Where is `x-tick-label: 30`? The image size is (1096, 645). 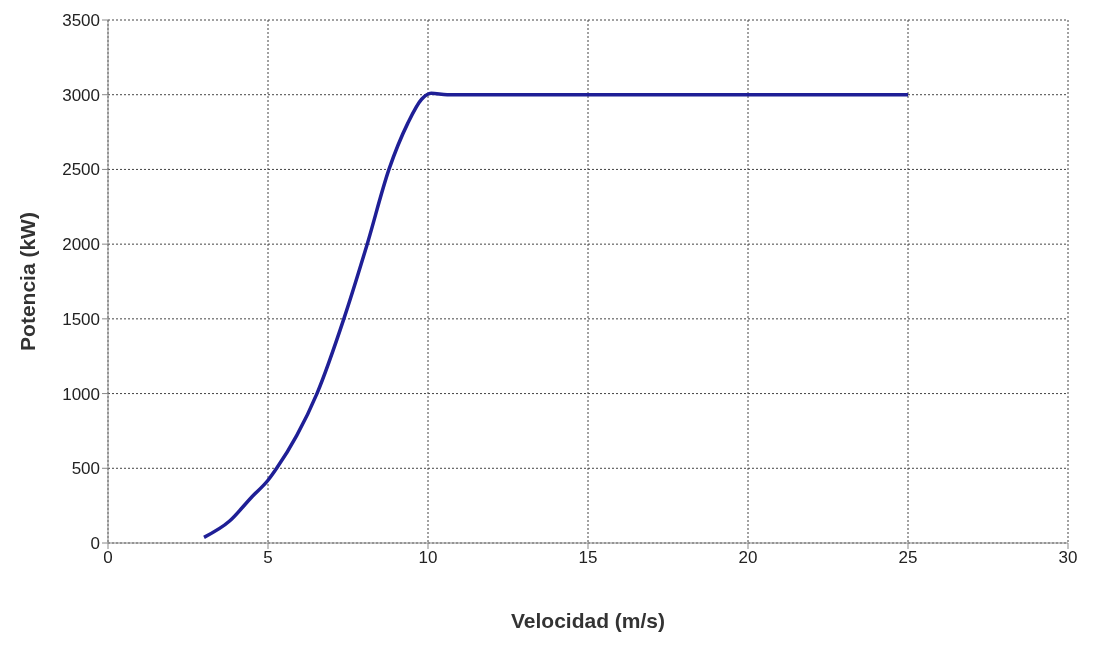 x-tick-label: 30 is located at coordinates (1068, 558).